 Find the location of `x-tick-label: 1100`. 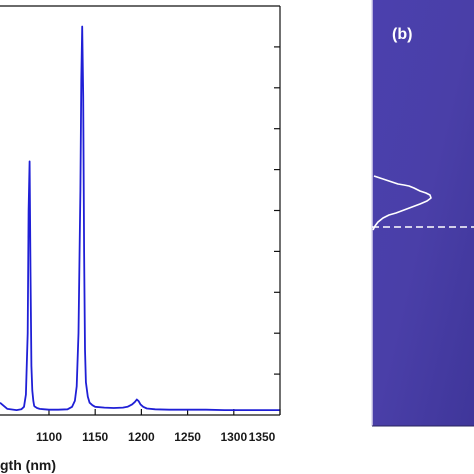

x-tick-label: 1100 is located at coordinates (49, 437).